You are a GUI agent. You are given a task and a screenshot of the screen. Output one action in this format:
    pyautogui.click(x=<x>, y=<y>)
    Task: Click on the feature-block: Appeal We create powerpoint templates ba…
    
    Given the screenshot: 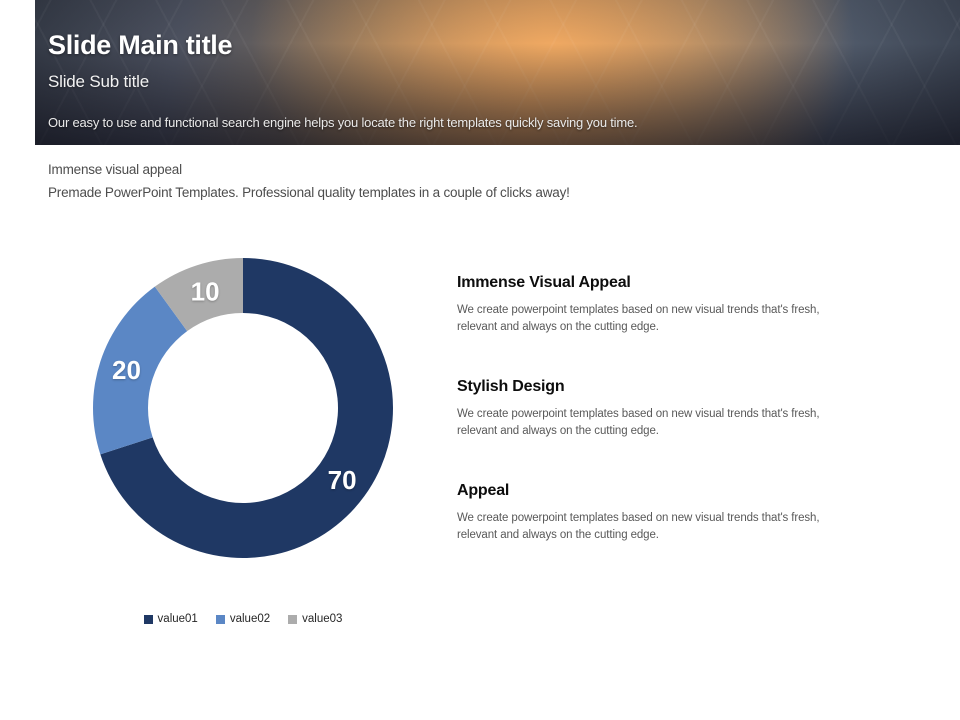 What is the action you would take?
    pyautogui.click(x=646, y=513)
    